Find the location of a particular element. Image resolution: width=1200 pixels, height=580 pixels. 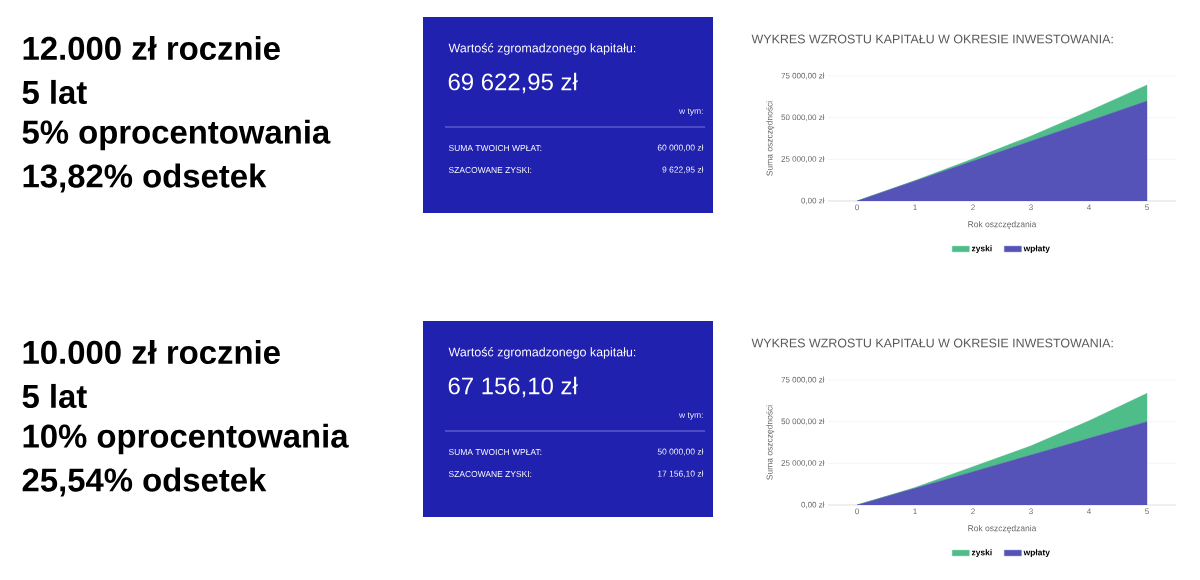

text: 69 622,95 zł is located at coordinates (513, 83).